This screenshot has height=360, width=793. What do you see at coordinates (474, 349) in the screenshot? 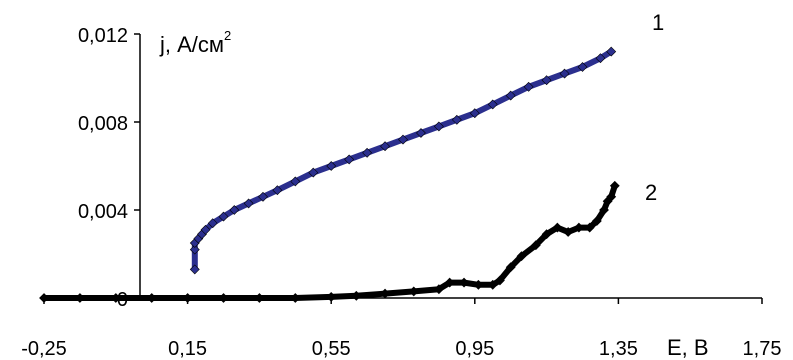
I see `x-tick-label: 0,95` at bounding box center [474, 349].